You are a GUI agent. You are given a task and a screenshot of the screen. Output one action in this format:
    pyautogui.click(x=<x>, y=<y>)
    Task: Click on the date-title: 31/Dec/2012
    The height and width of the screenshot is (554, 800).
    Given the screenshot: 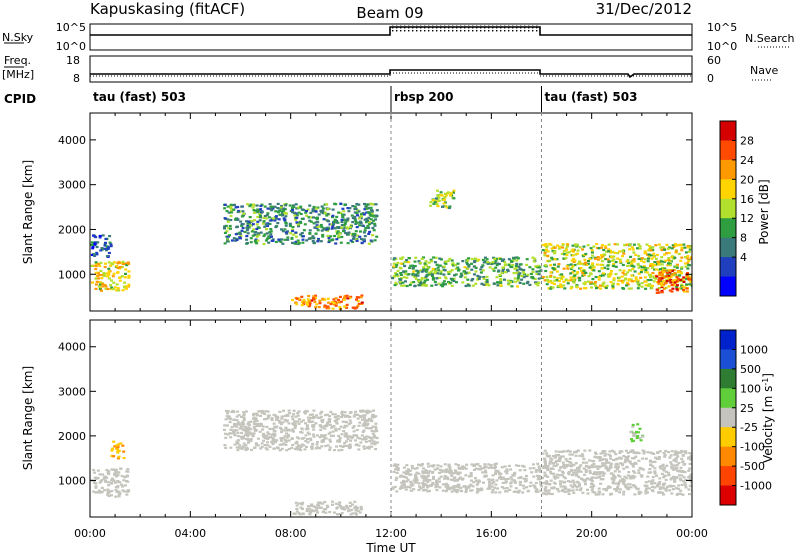 What is the action you would take?
    pyautogui.click(x=644, y=9)
    